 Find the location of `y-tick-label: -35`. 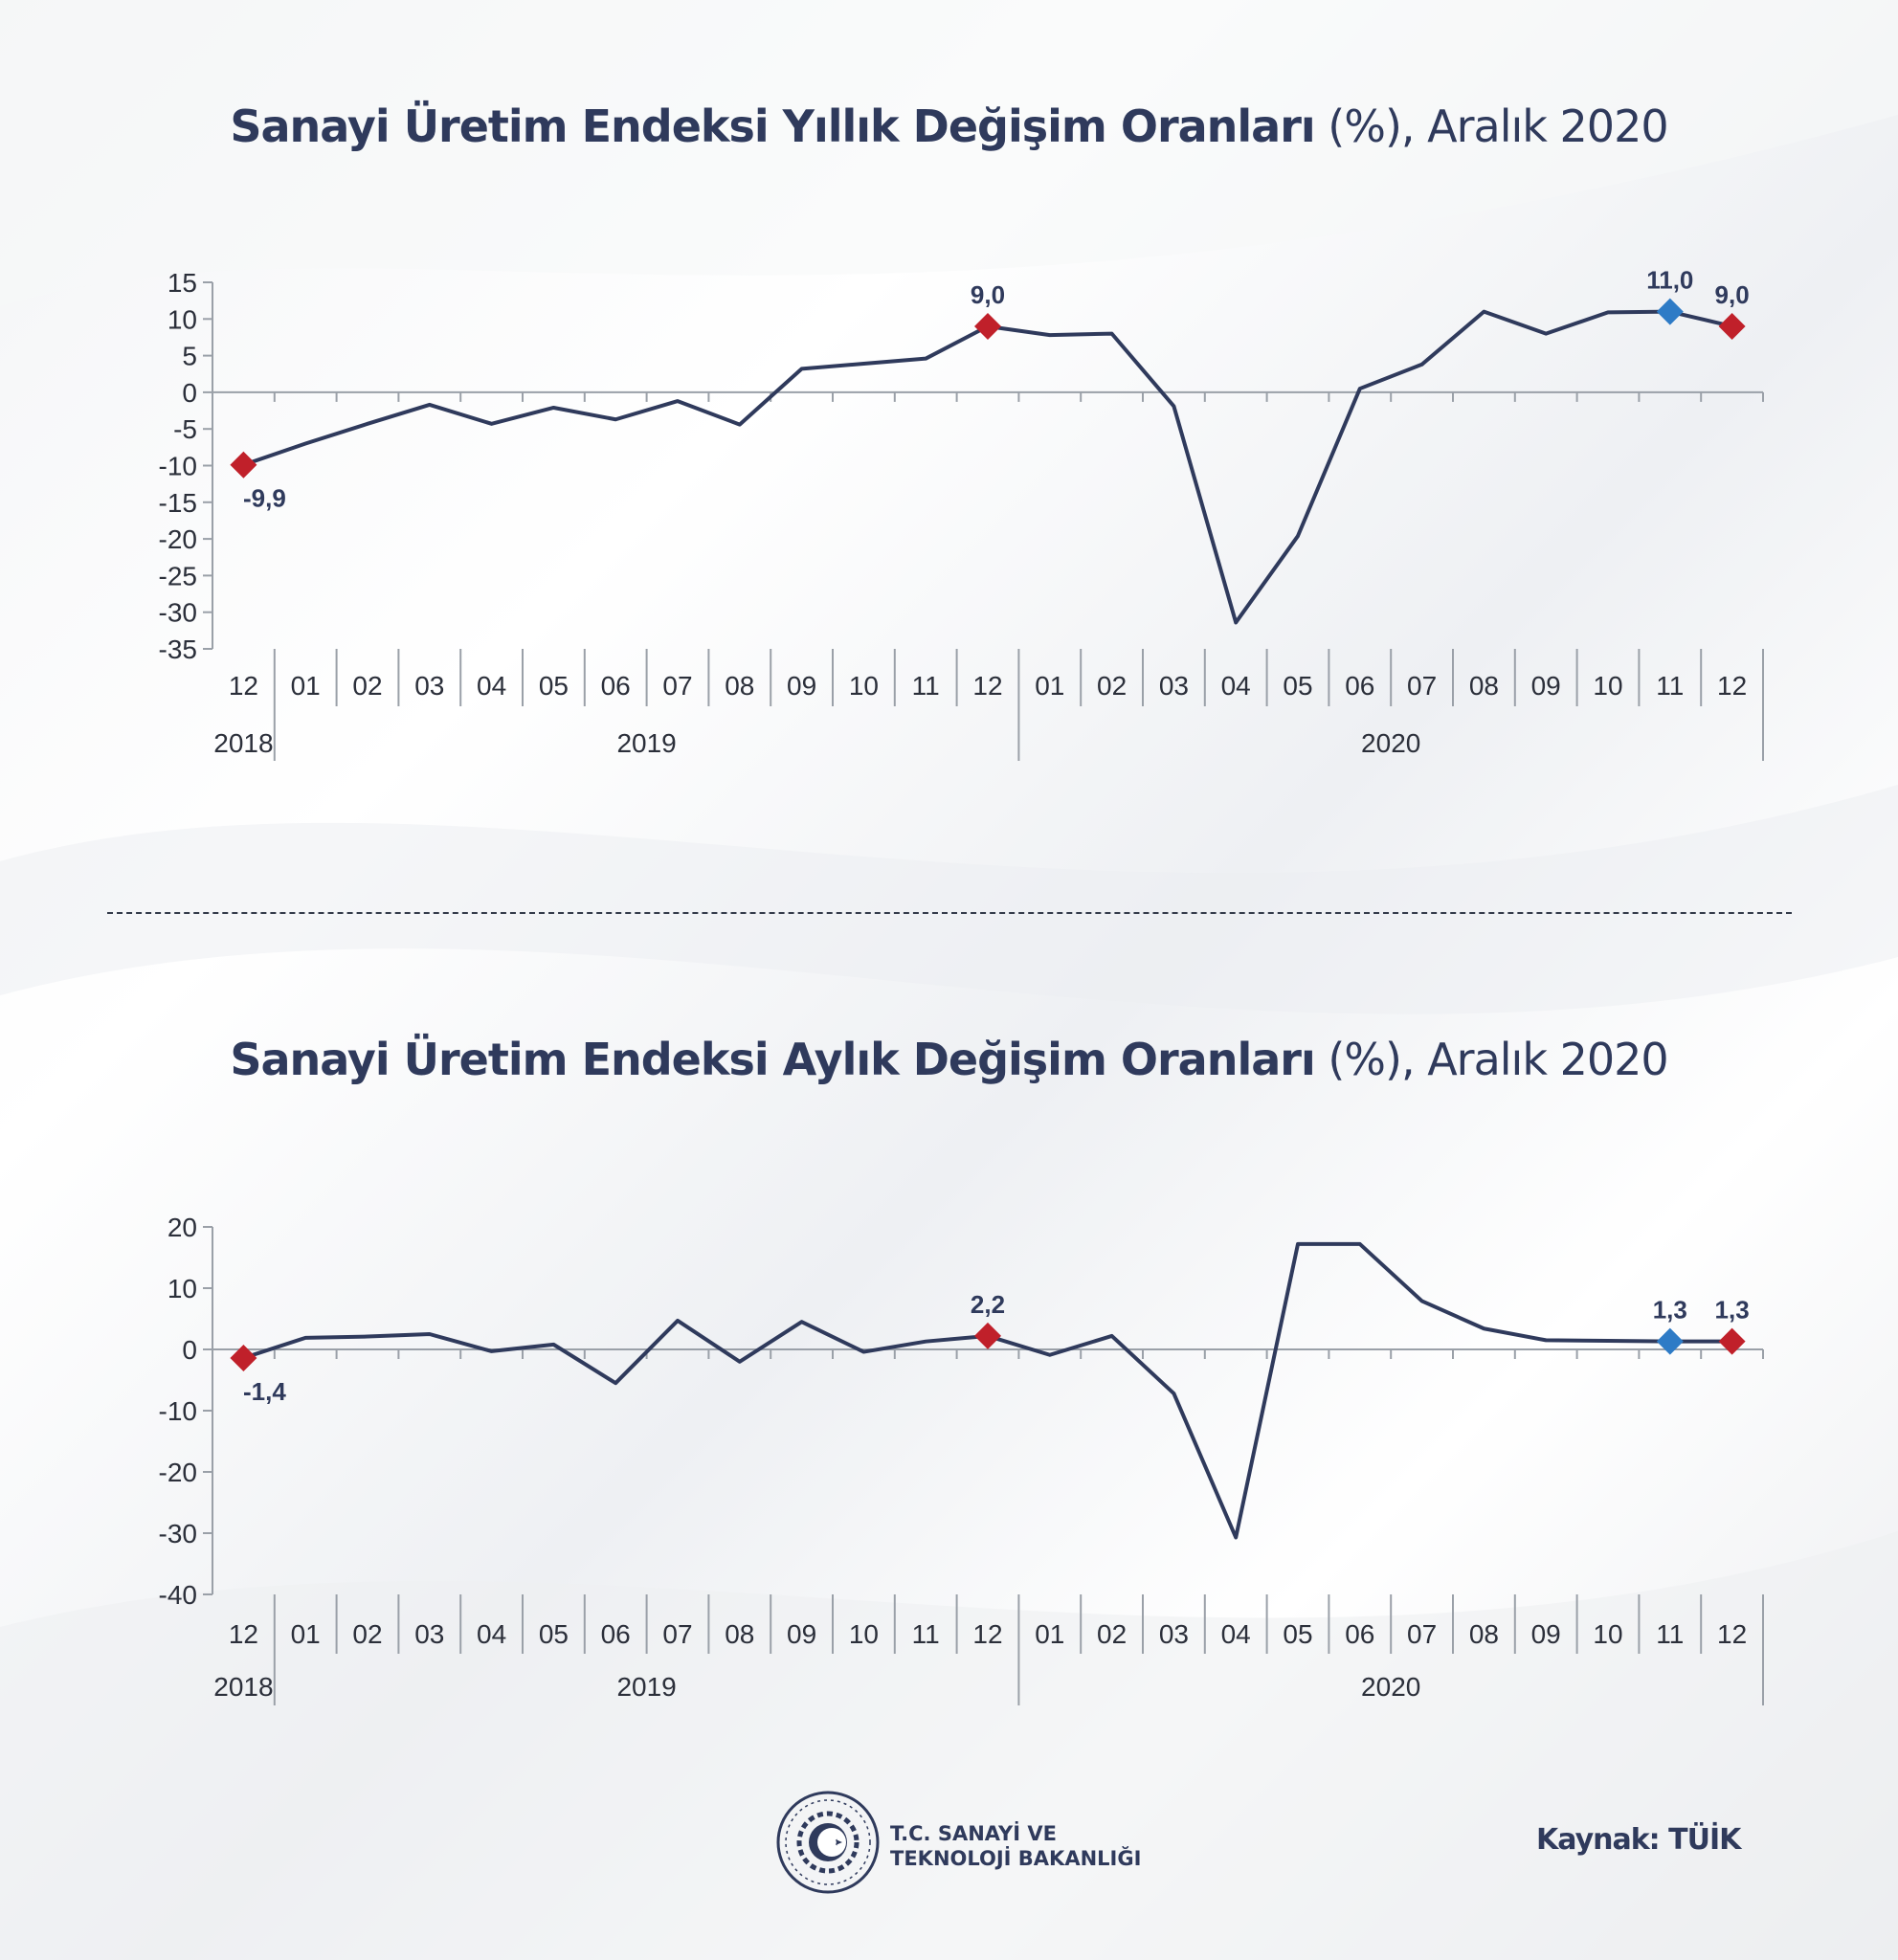

y-tick-label: -35 is located at coordinates (178, 649).